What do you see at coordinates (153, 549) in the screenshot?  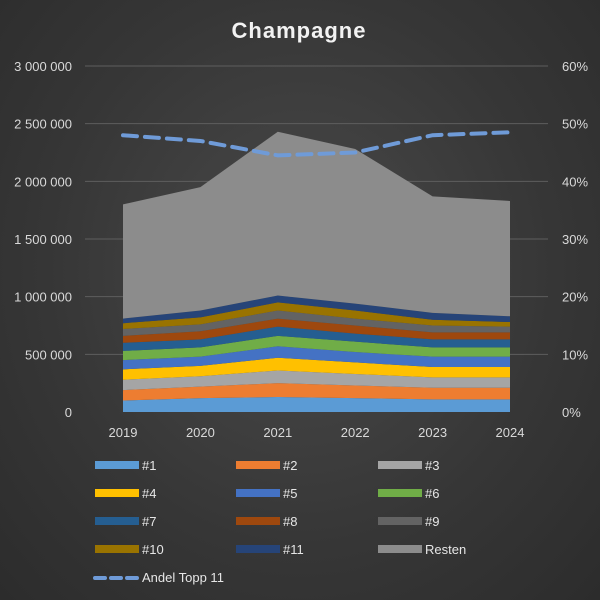 I see `legend-label: #10` at bounding box center [153, 549].